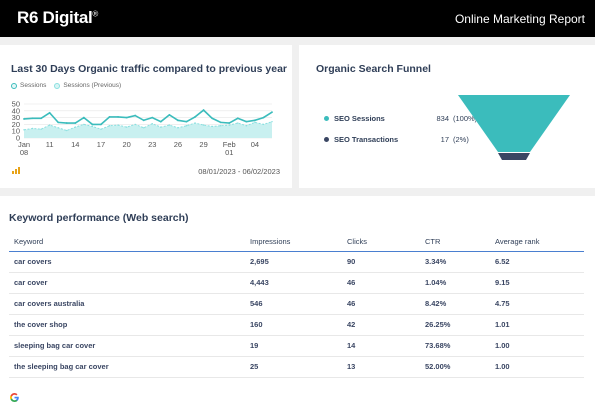  What do you see at coordinates (381, 242) in the screenshot?
I see `column-header-clicks: Clicks` at bounding box center [381, 242].